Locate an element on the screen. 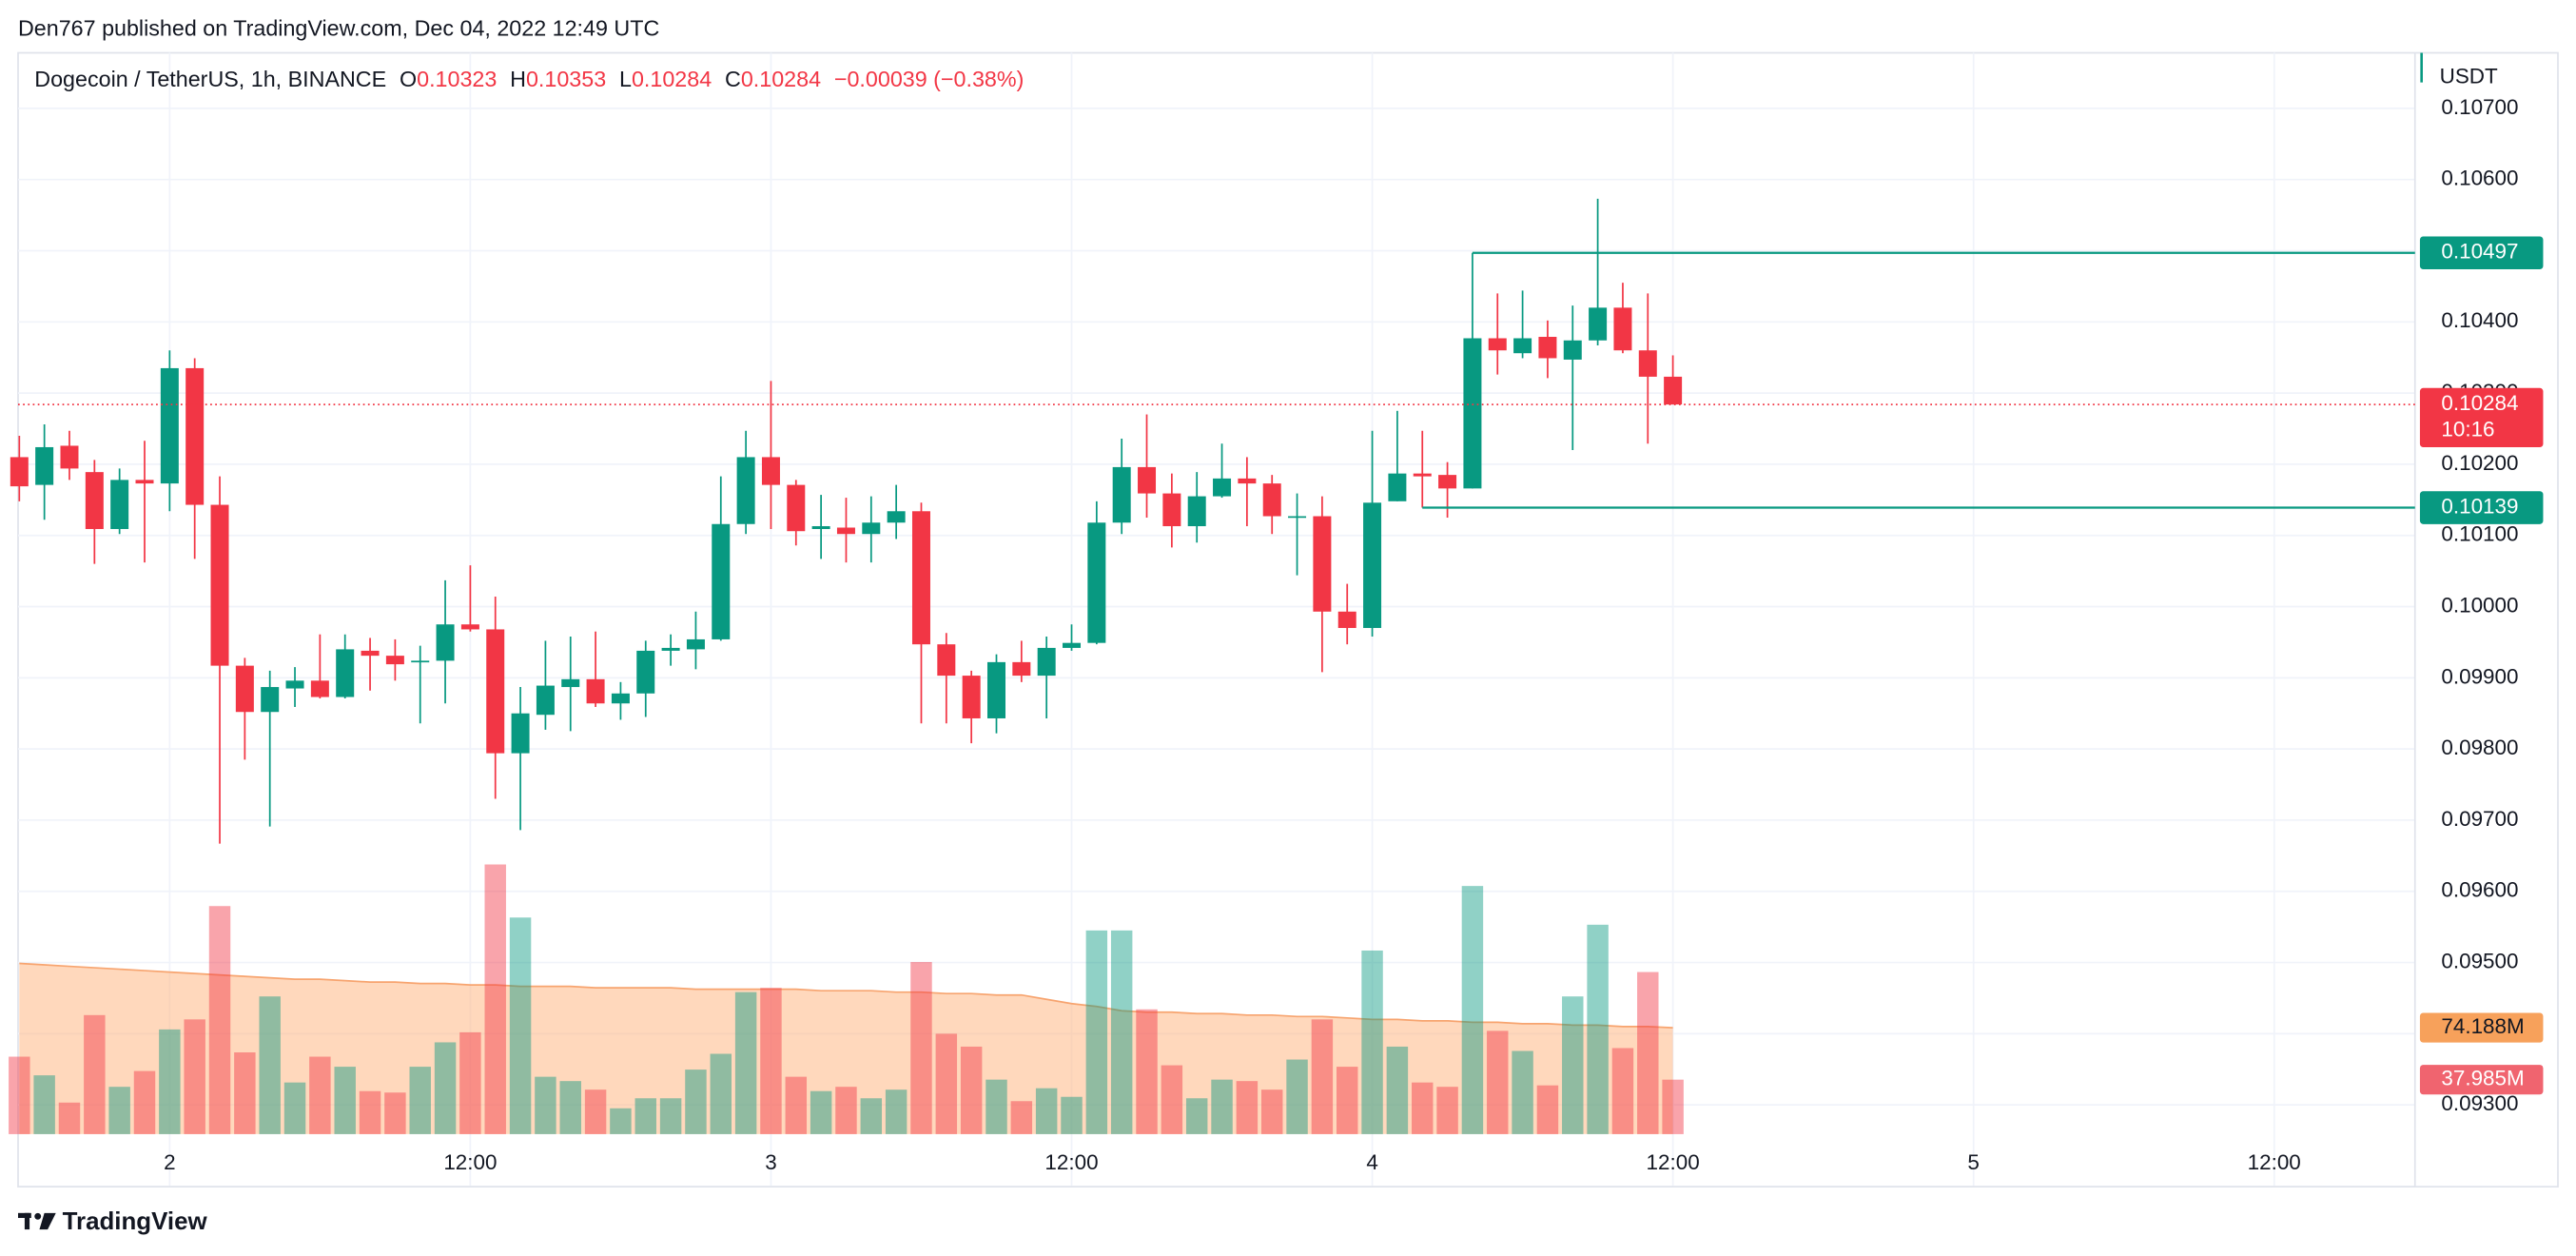  currency-label: USDT is located at coordinates (2469, 76).